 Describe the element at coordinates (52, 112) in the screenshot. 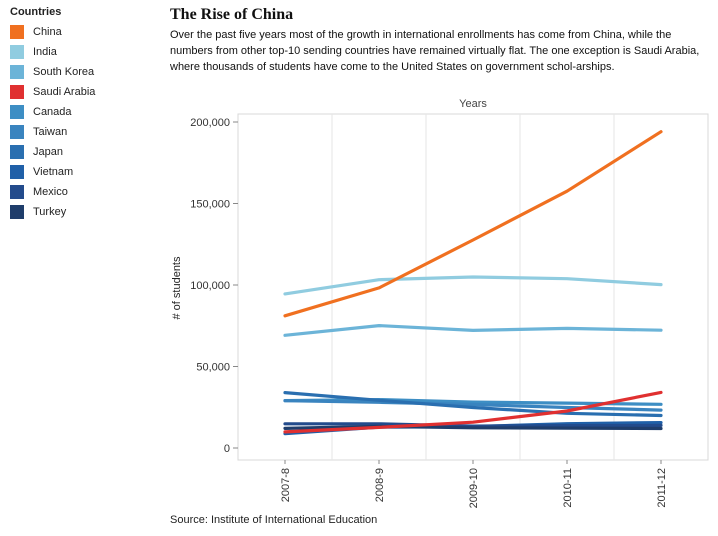

I see `legend-label: Canada` at that location.